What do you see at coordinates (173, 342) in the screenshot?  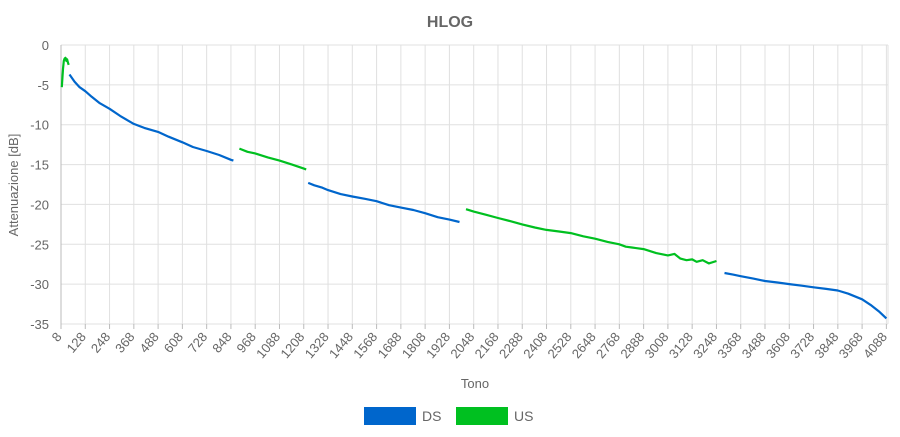 I see `x-tick-label: 608` at bounding box center [173, 342].